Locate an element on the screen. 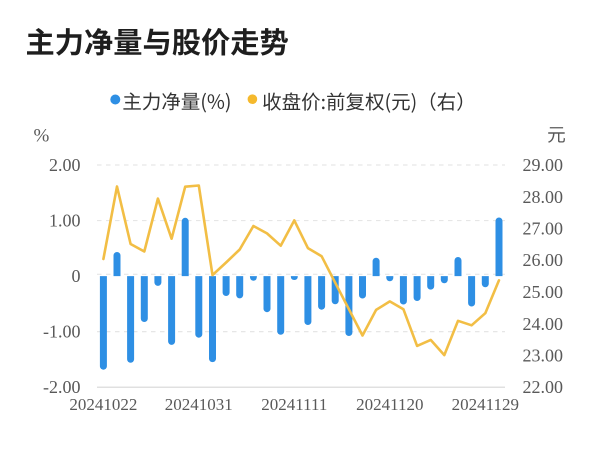 The height and width of the screenshot is (451, 600). svg-text: 1.00 is located at coordinates (65, 221).